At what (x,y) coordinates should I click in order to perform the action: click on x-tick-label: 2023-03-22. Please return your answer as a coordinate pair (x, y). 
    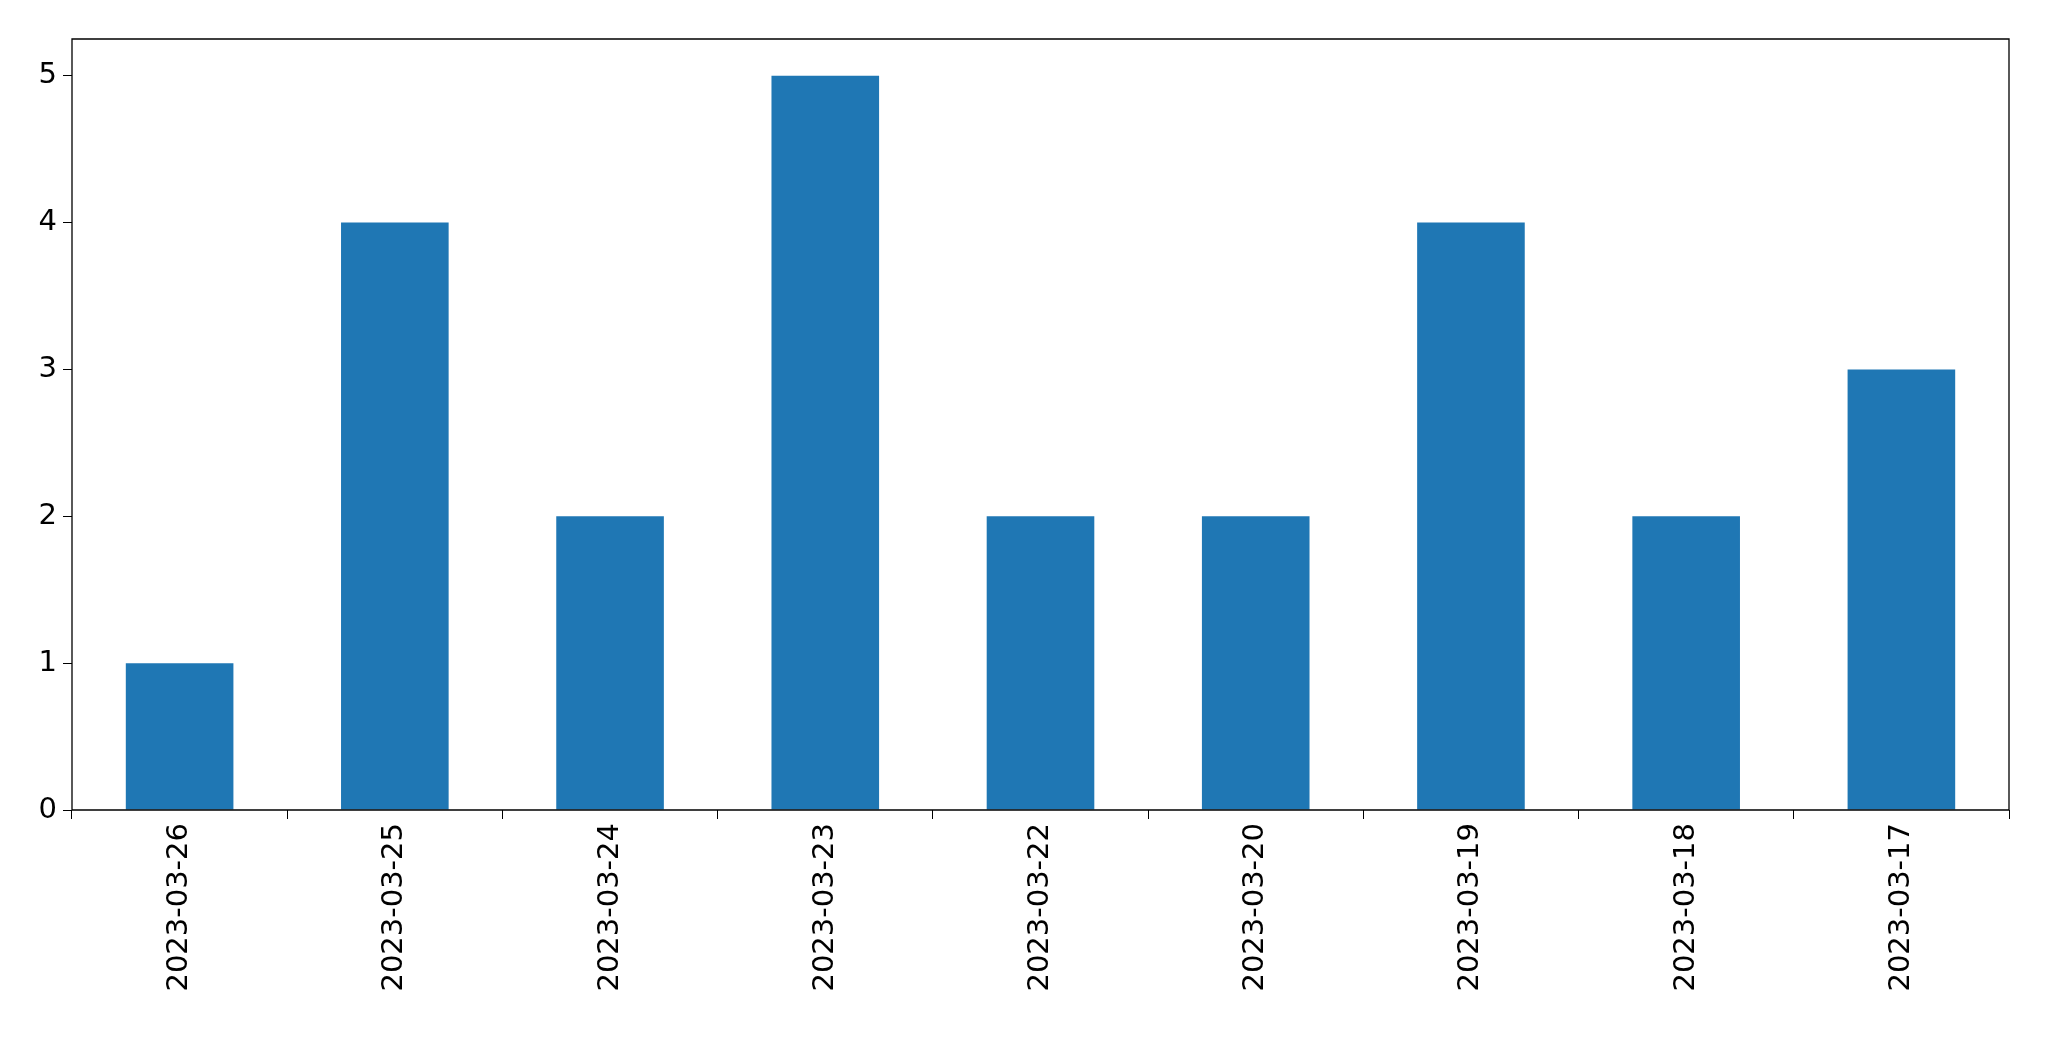
    Looking at the image, I should click on (1038, 907).